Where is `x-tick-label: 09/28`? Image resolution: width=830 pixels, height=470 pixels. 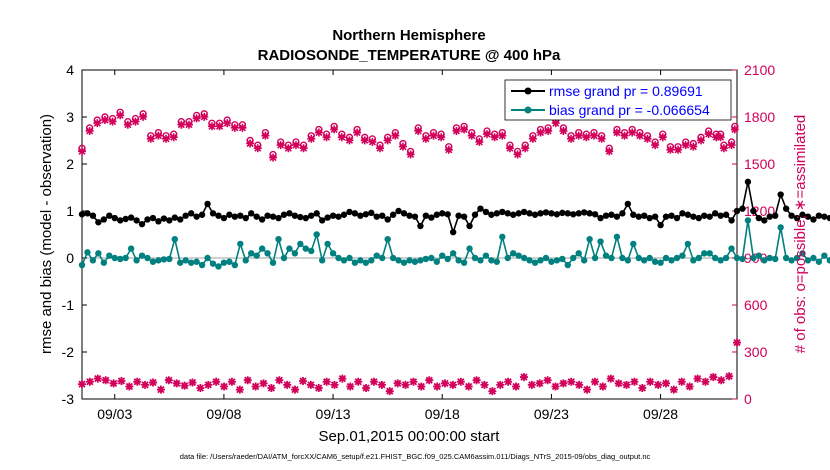
x-tick-label: 09/28 is located at coordinates (660, 414).